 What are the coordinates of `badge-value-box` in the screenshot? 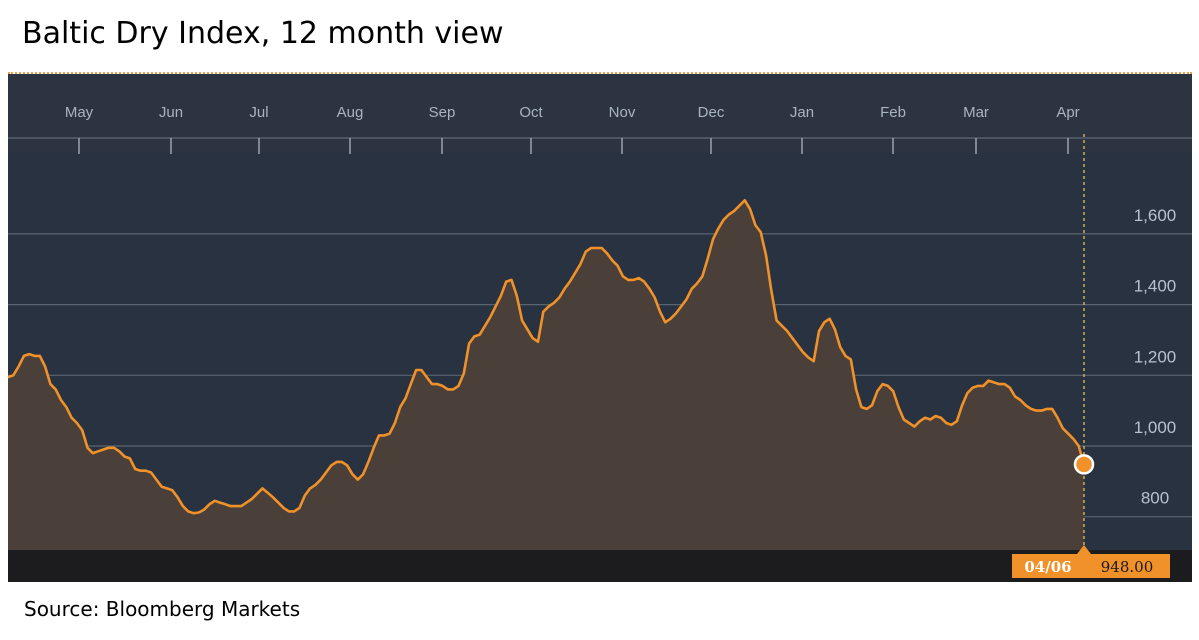 It's located at (1127, 566).